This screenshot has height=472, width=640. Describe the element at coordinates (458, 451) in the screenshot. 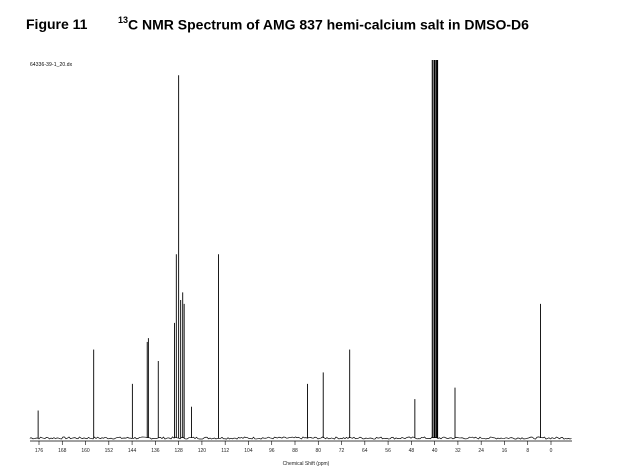

I see `x-tick-label-32: 32` at that location.